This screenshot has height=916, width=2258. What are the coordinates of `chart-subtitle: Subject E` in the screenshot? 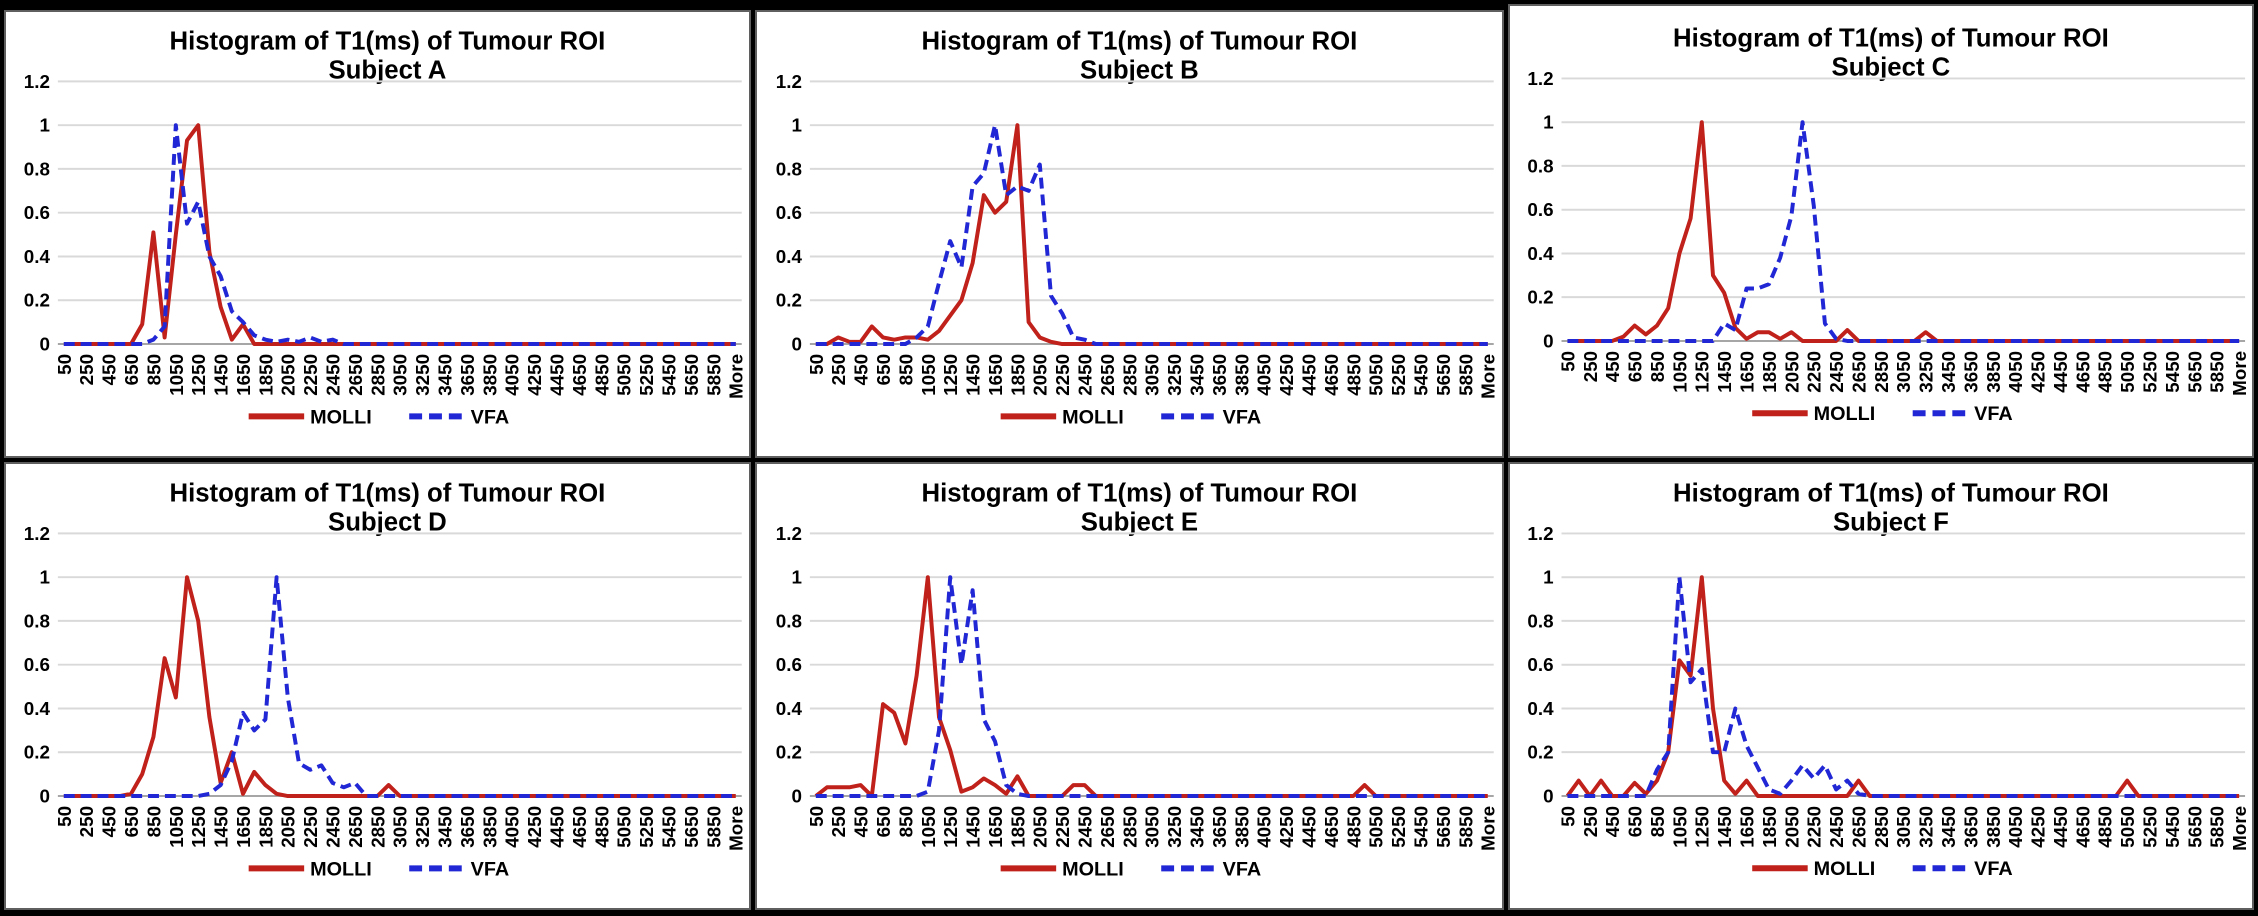 It's located at (1139, 522).